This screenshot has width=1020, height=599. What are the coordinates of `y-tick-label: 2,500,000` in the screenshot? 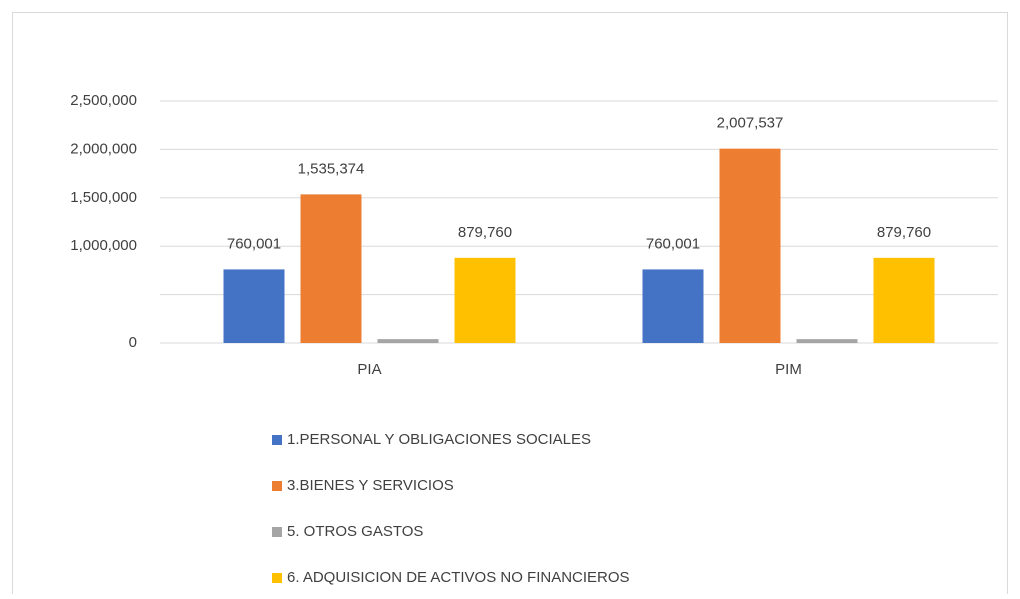 It's located at (103, 100).